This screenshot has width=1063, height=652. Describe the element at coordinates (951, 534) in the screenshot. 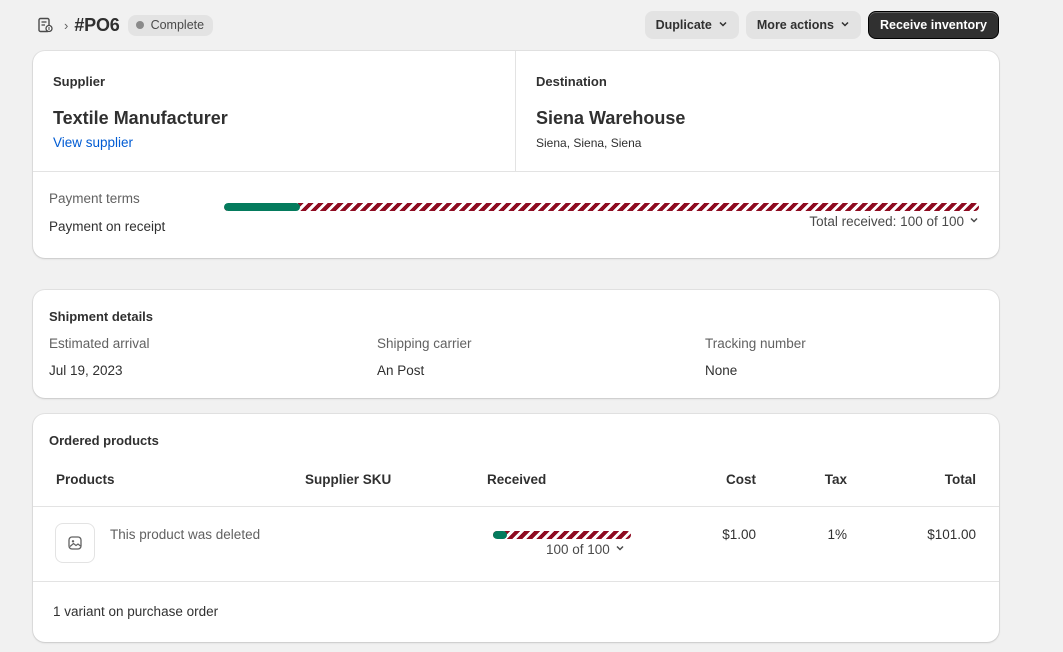

I see `total-cell: $101.00` at that location.